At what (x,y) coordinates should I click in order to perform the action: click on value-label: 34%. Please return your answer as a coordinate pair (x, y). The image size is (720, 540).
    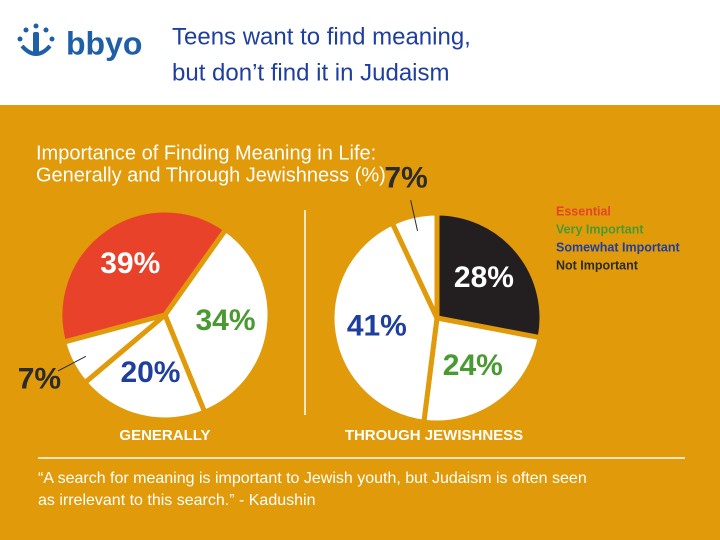
    Looking at the image, I should click on (225, 320).